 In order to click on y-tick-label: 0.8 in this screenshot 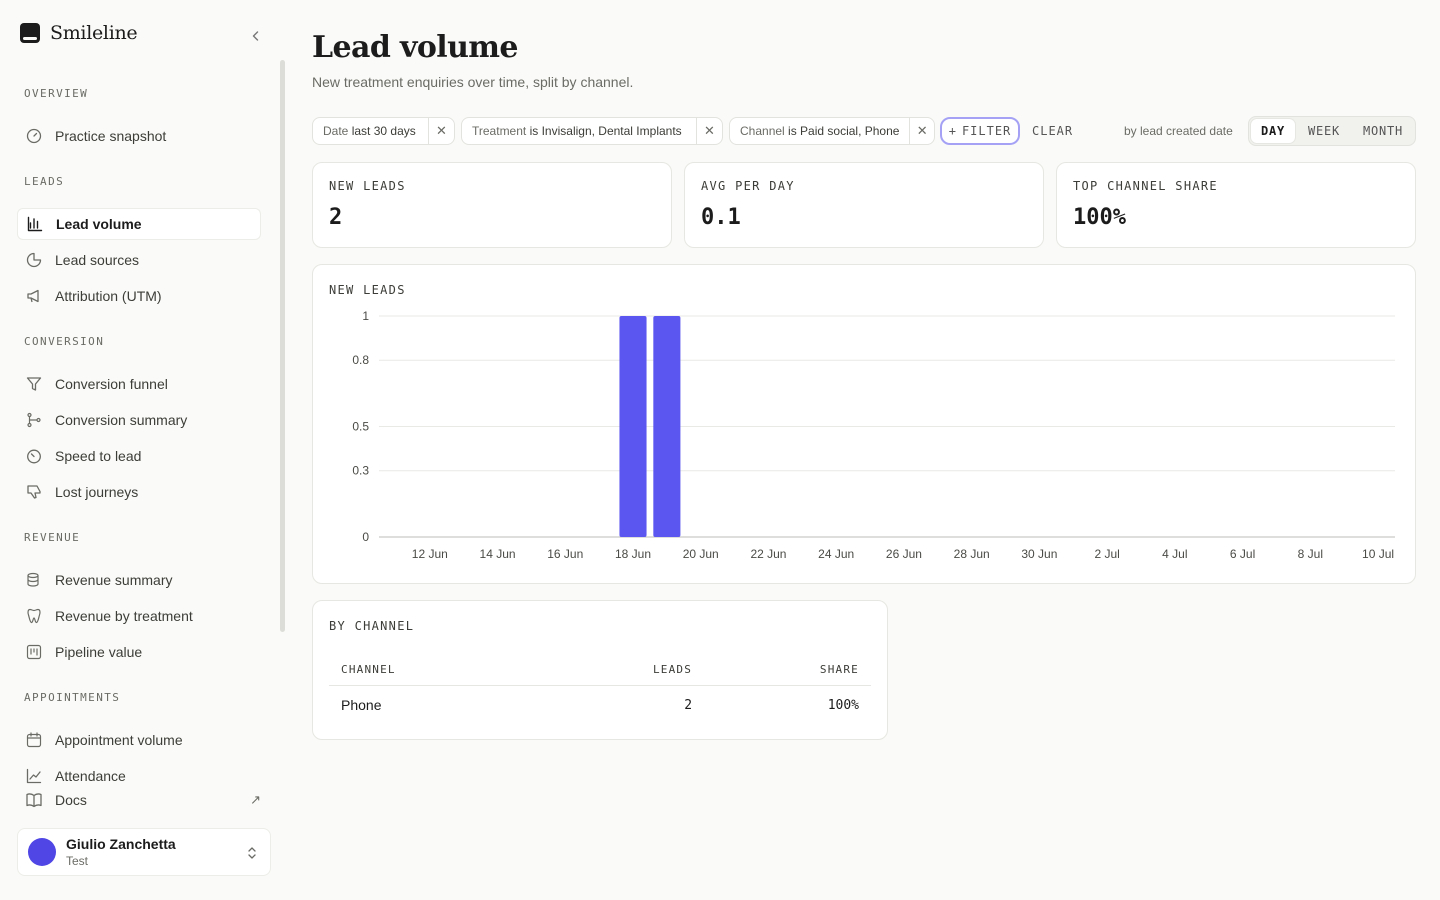, I will do `click(360, 360)`.